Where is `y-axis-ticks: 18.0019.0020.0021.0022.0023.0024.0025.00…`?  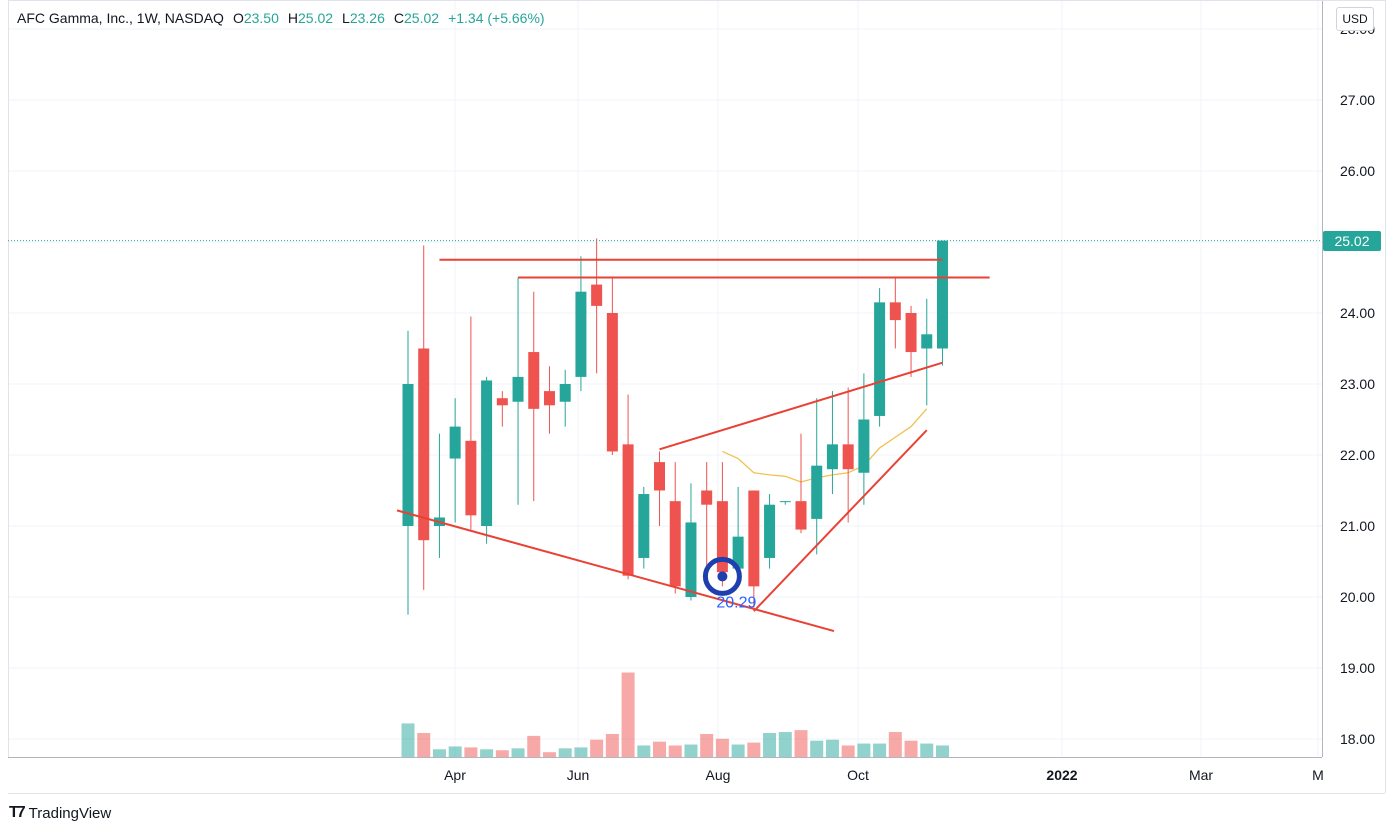 y-axis-ticks: 18.0019.0020.0021.0022.0023.0024.0025.00… is located at coordinates (1357, 384).